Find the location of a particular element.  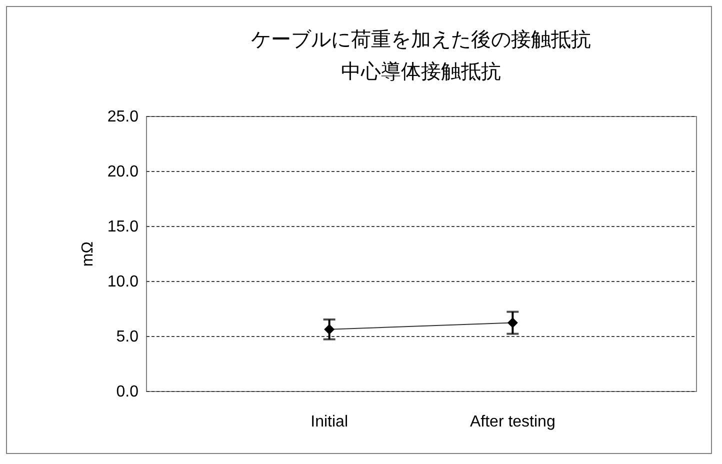

y-tick-label: 5.0 is located at coordinates (127, 337).